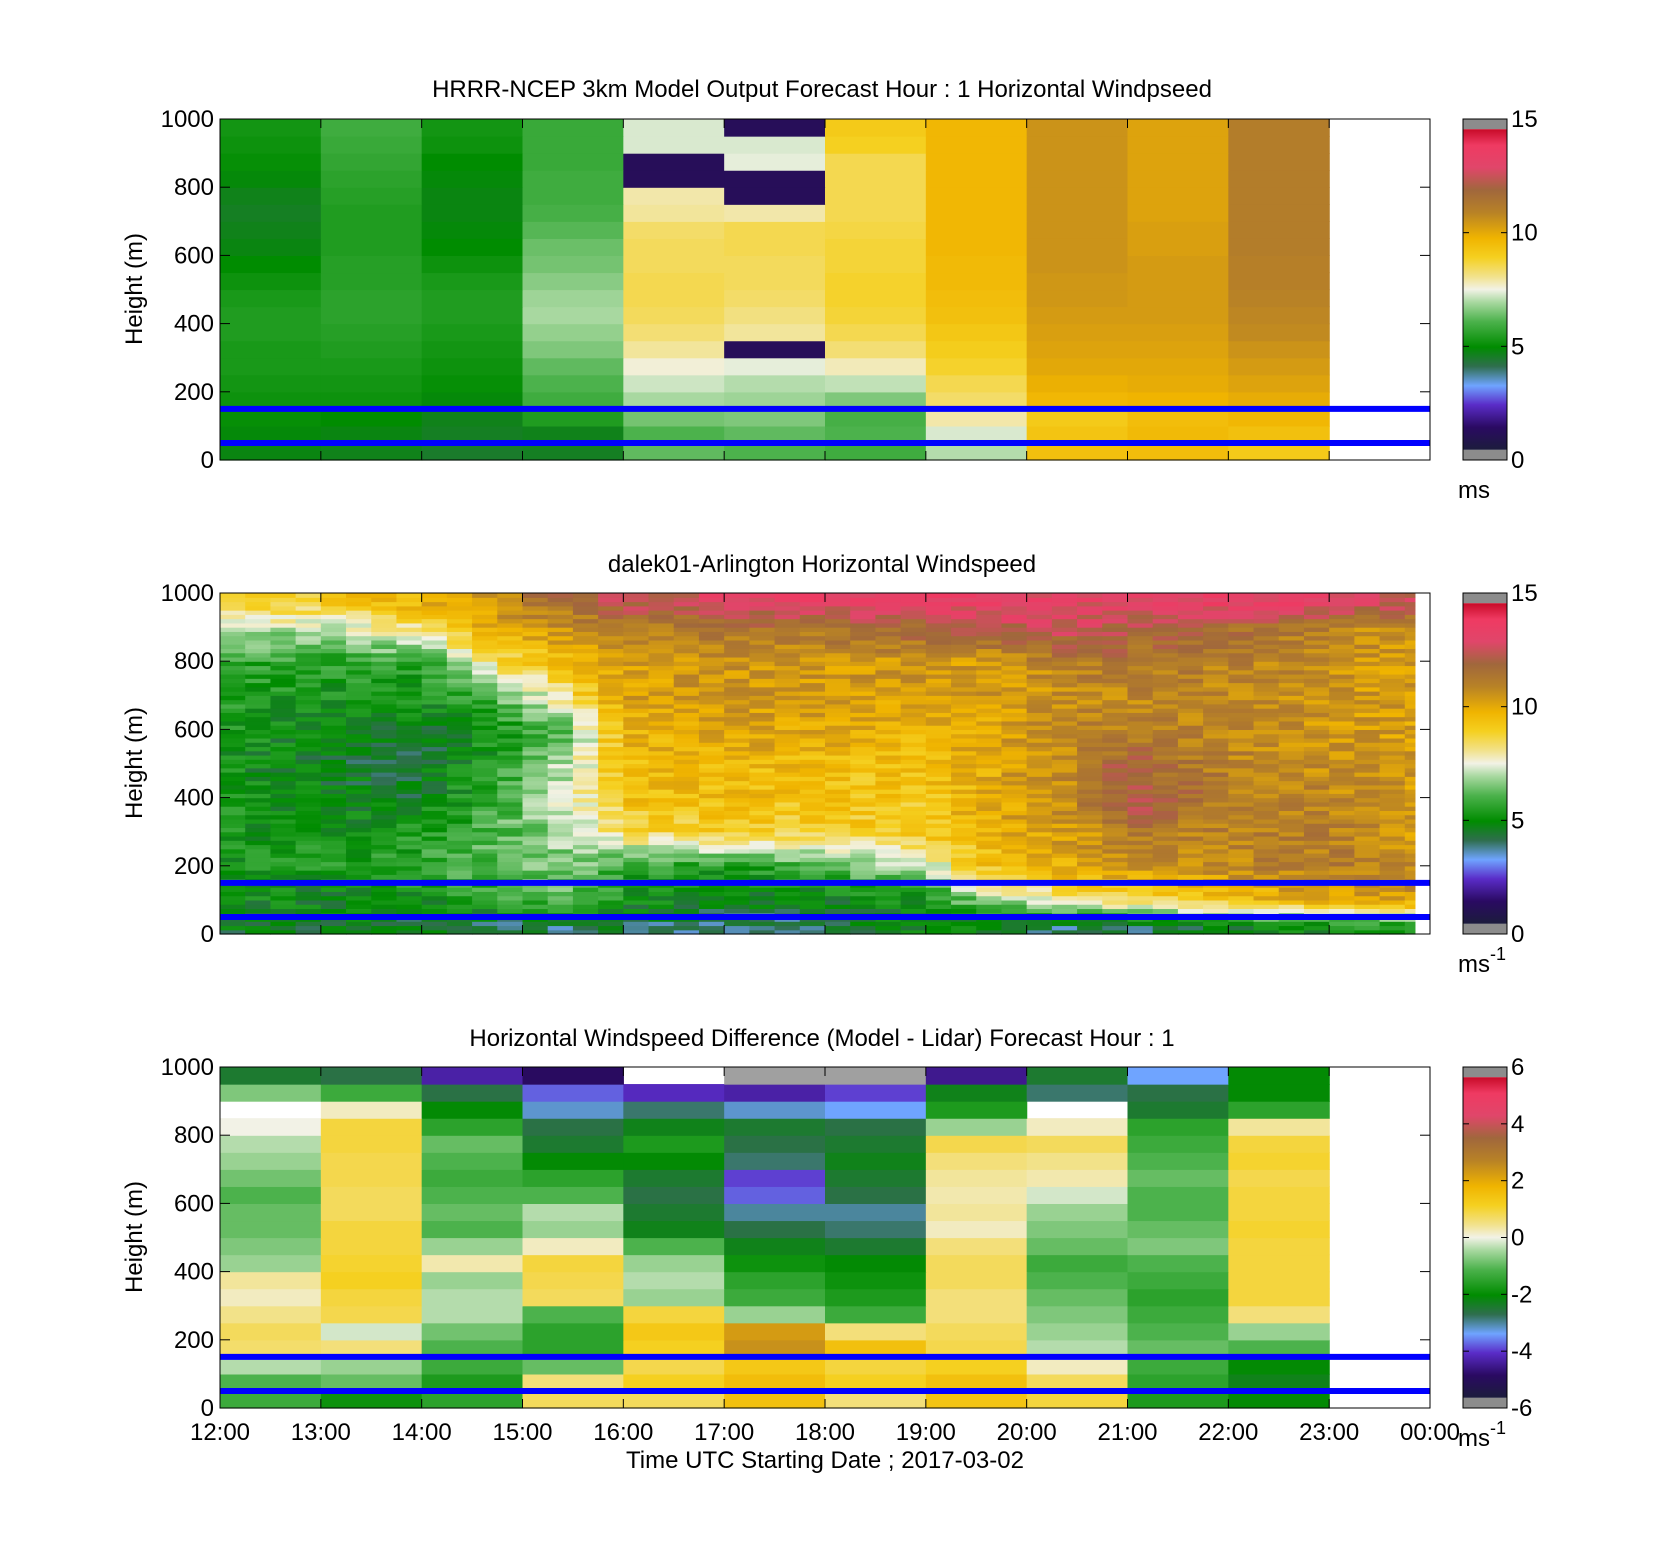 The image size is (1680, 1561). Describe the element at coordinates (1485, 289) in the screenshot. I see `colorbar-frame` at that location.